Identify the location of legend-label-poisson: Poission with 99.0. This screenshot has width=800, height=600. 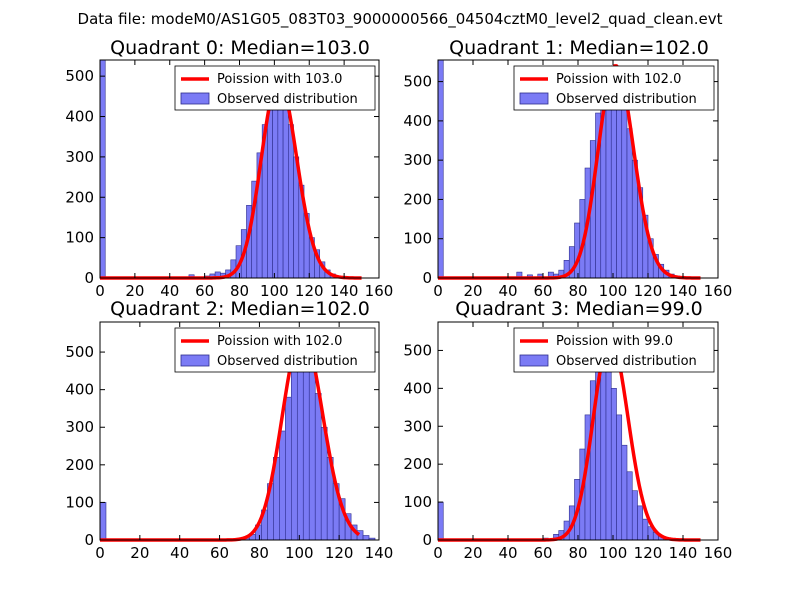
(614, 341).